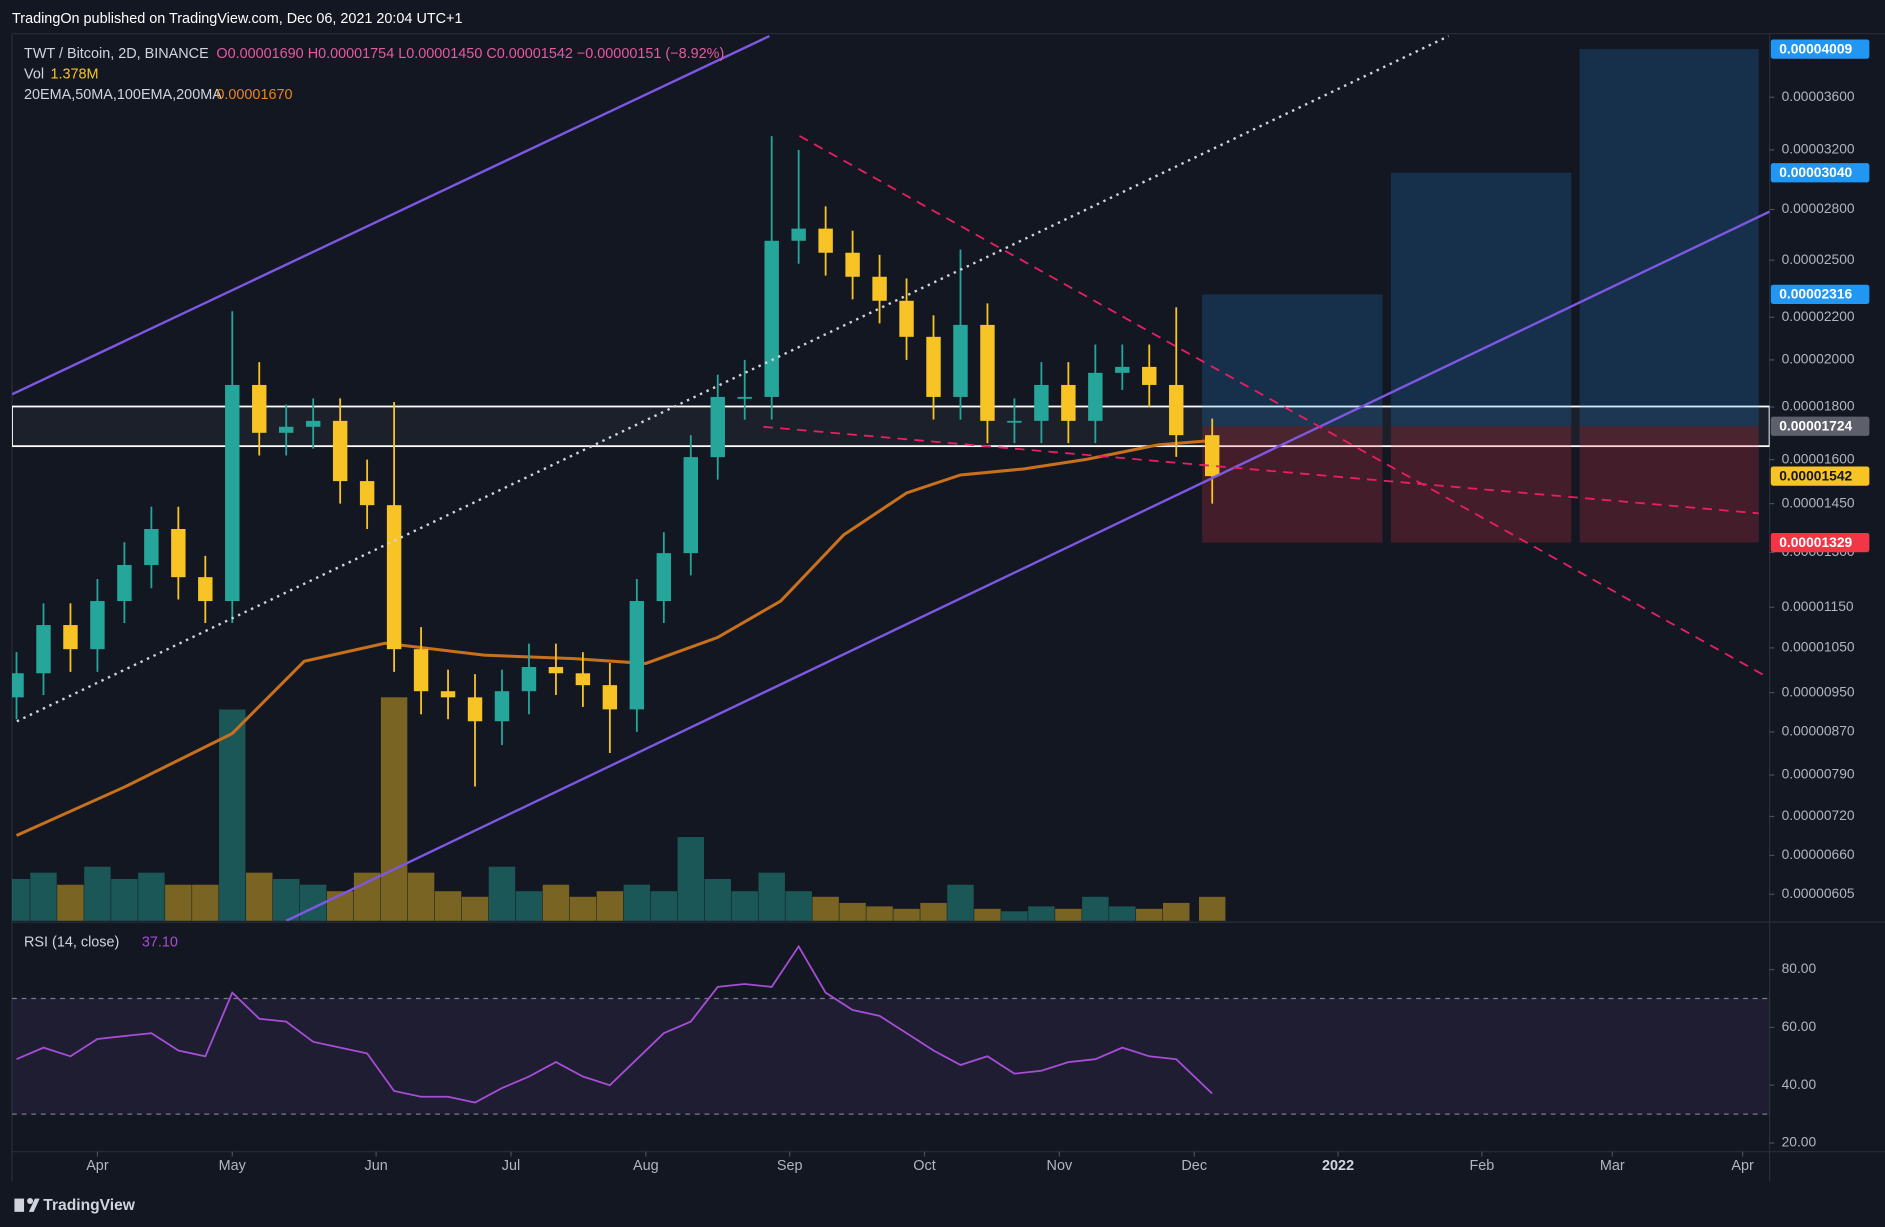 The image size is (1885, 1227). What do you see at coordinates (1818, 647) in the screenshot?
I see `y-tick-label: 0.00001050` at bounding box center [1818, 647].